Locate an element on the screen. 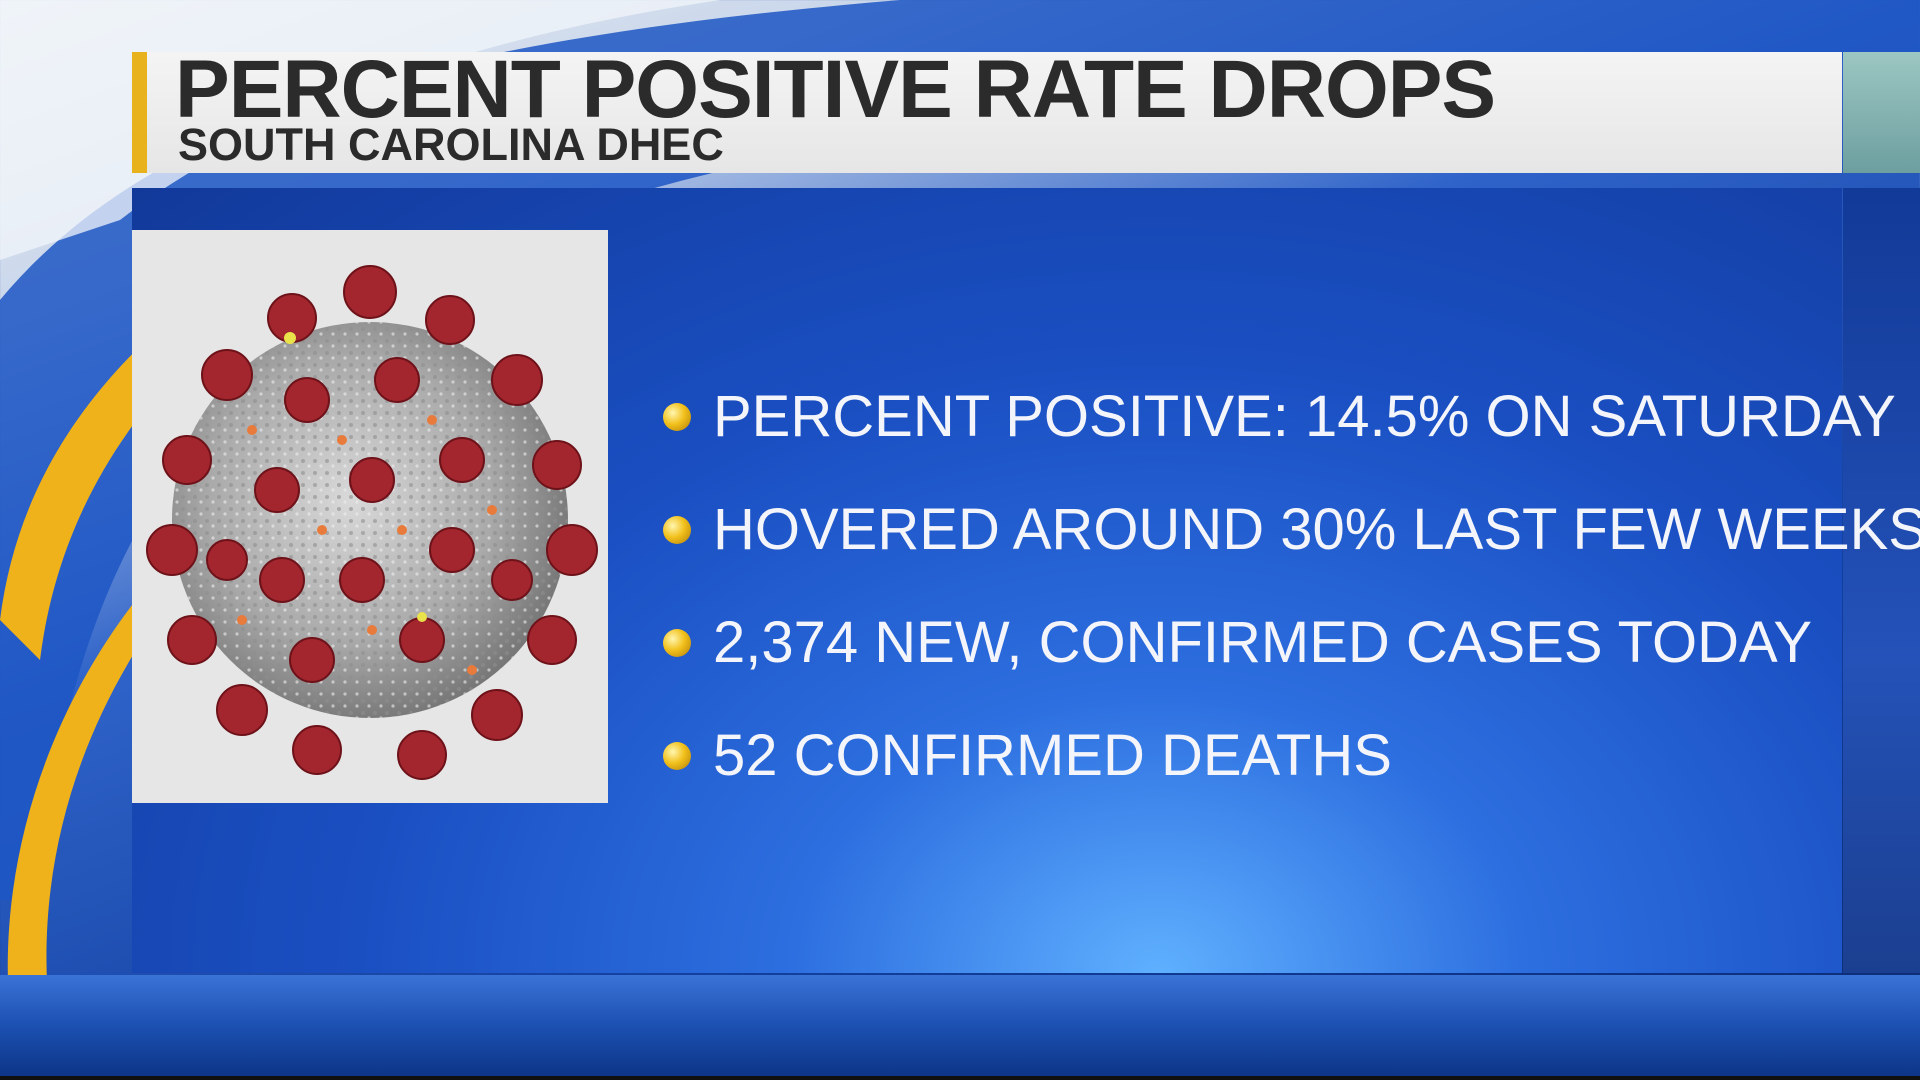 This screenshot has height=1080, width=1920. list-item: 2,374 NEW, CONFIRMED CASES TODAY is located at coordinates (1250, 647).